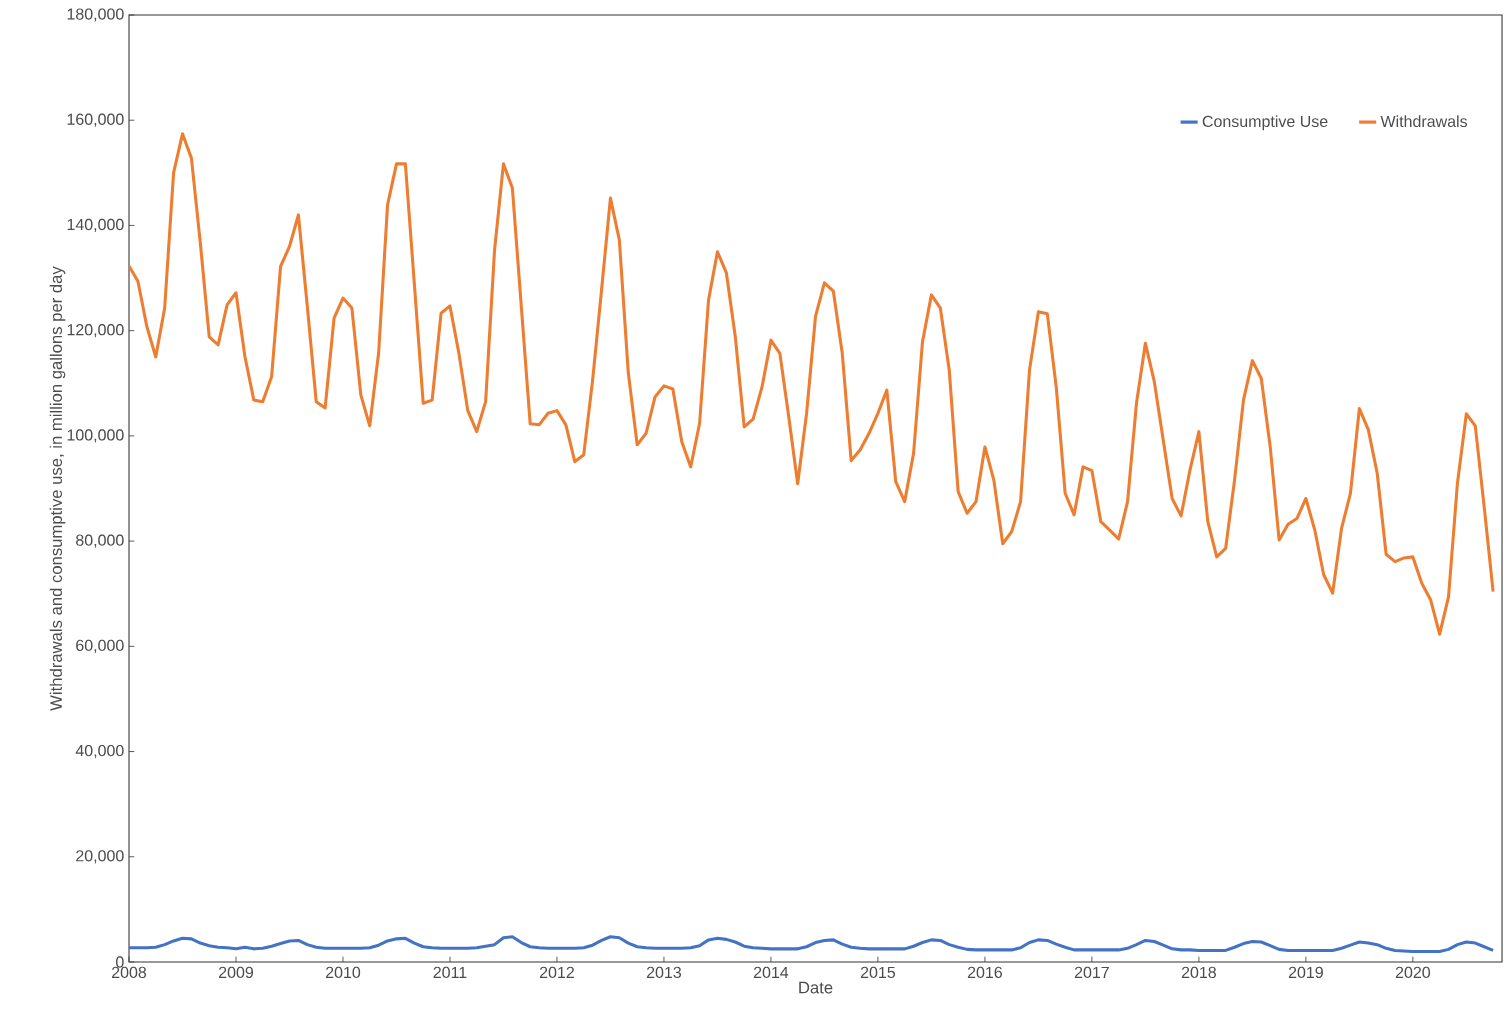 The width and height of the screenshot is (1504, 1033). I want to click on x-axis-title: Date, so click(816, 987).